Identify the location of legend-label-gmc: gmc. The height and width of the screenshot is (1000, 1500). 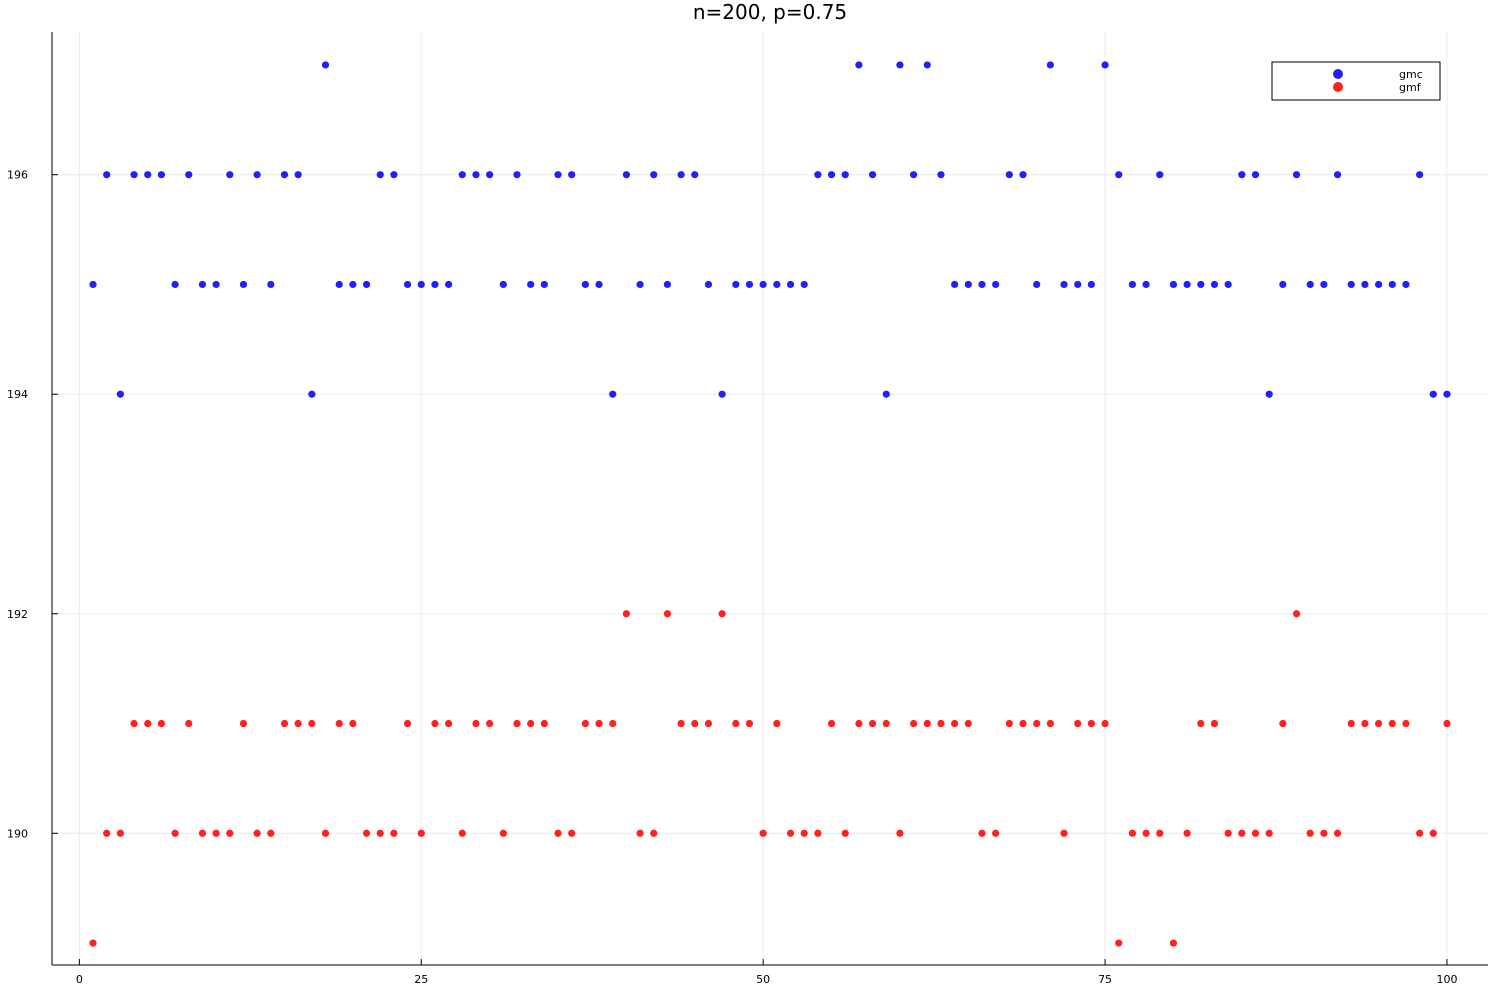
(1411, 74).